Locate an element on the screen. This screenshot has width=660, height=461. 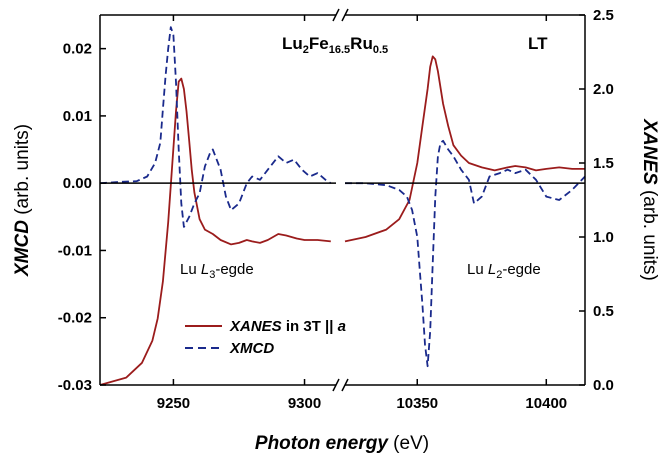
edge-label-l3: Lu L3-egde is located at coordinates (217, 271).